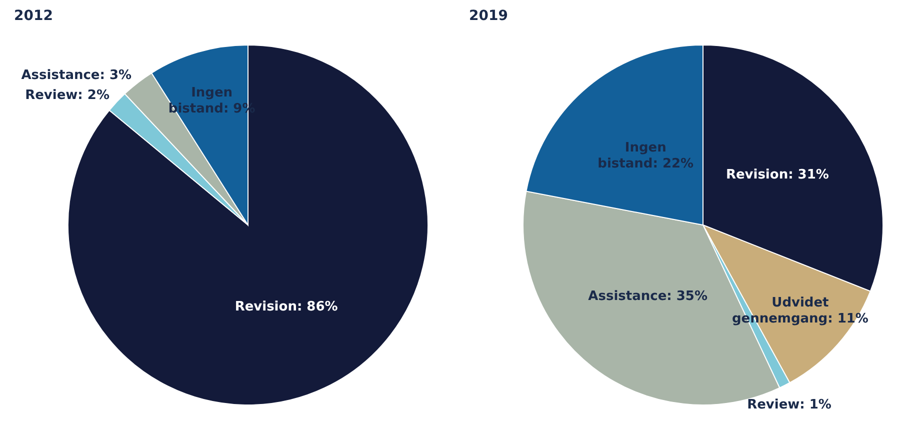 Image resolution: width=923 pixels, height=427 pixels. I want to click on slice-label: Assistance: 3%, so click(76, 74).